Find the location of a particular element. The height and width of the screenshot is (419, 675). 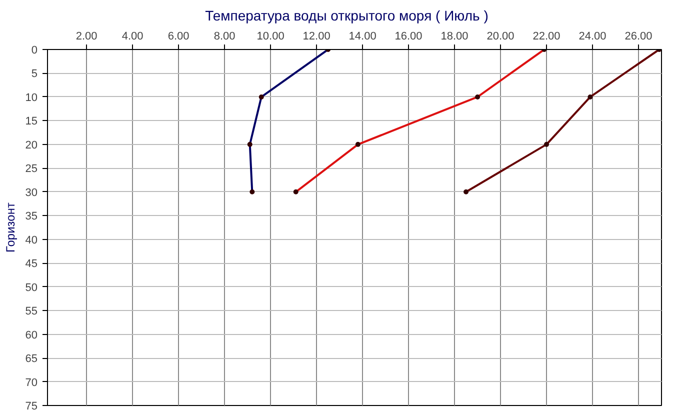

x-tick-label: 18.00 is located at coordinates (454, 36).